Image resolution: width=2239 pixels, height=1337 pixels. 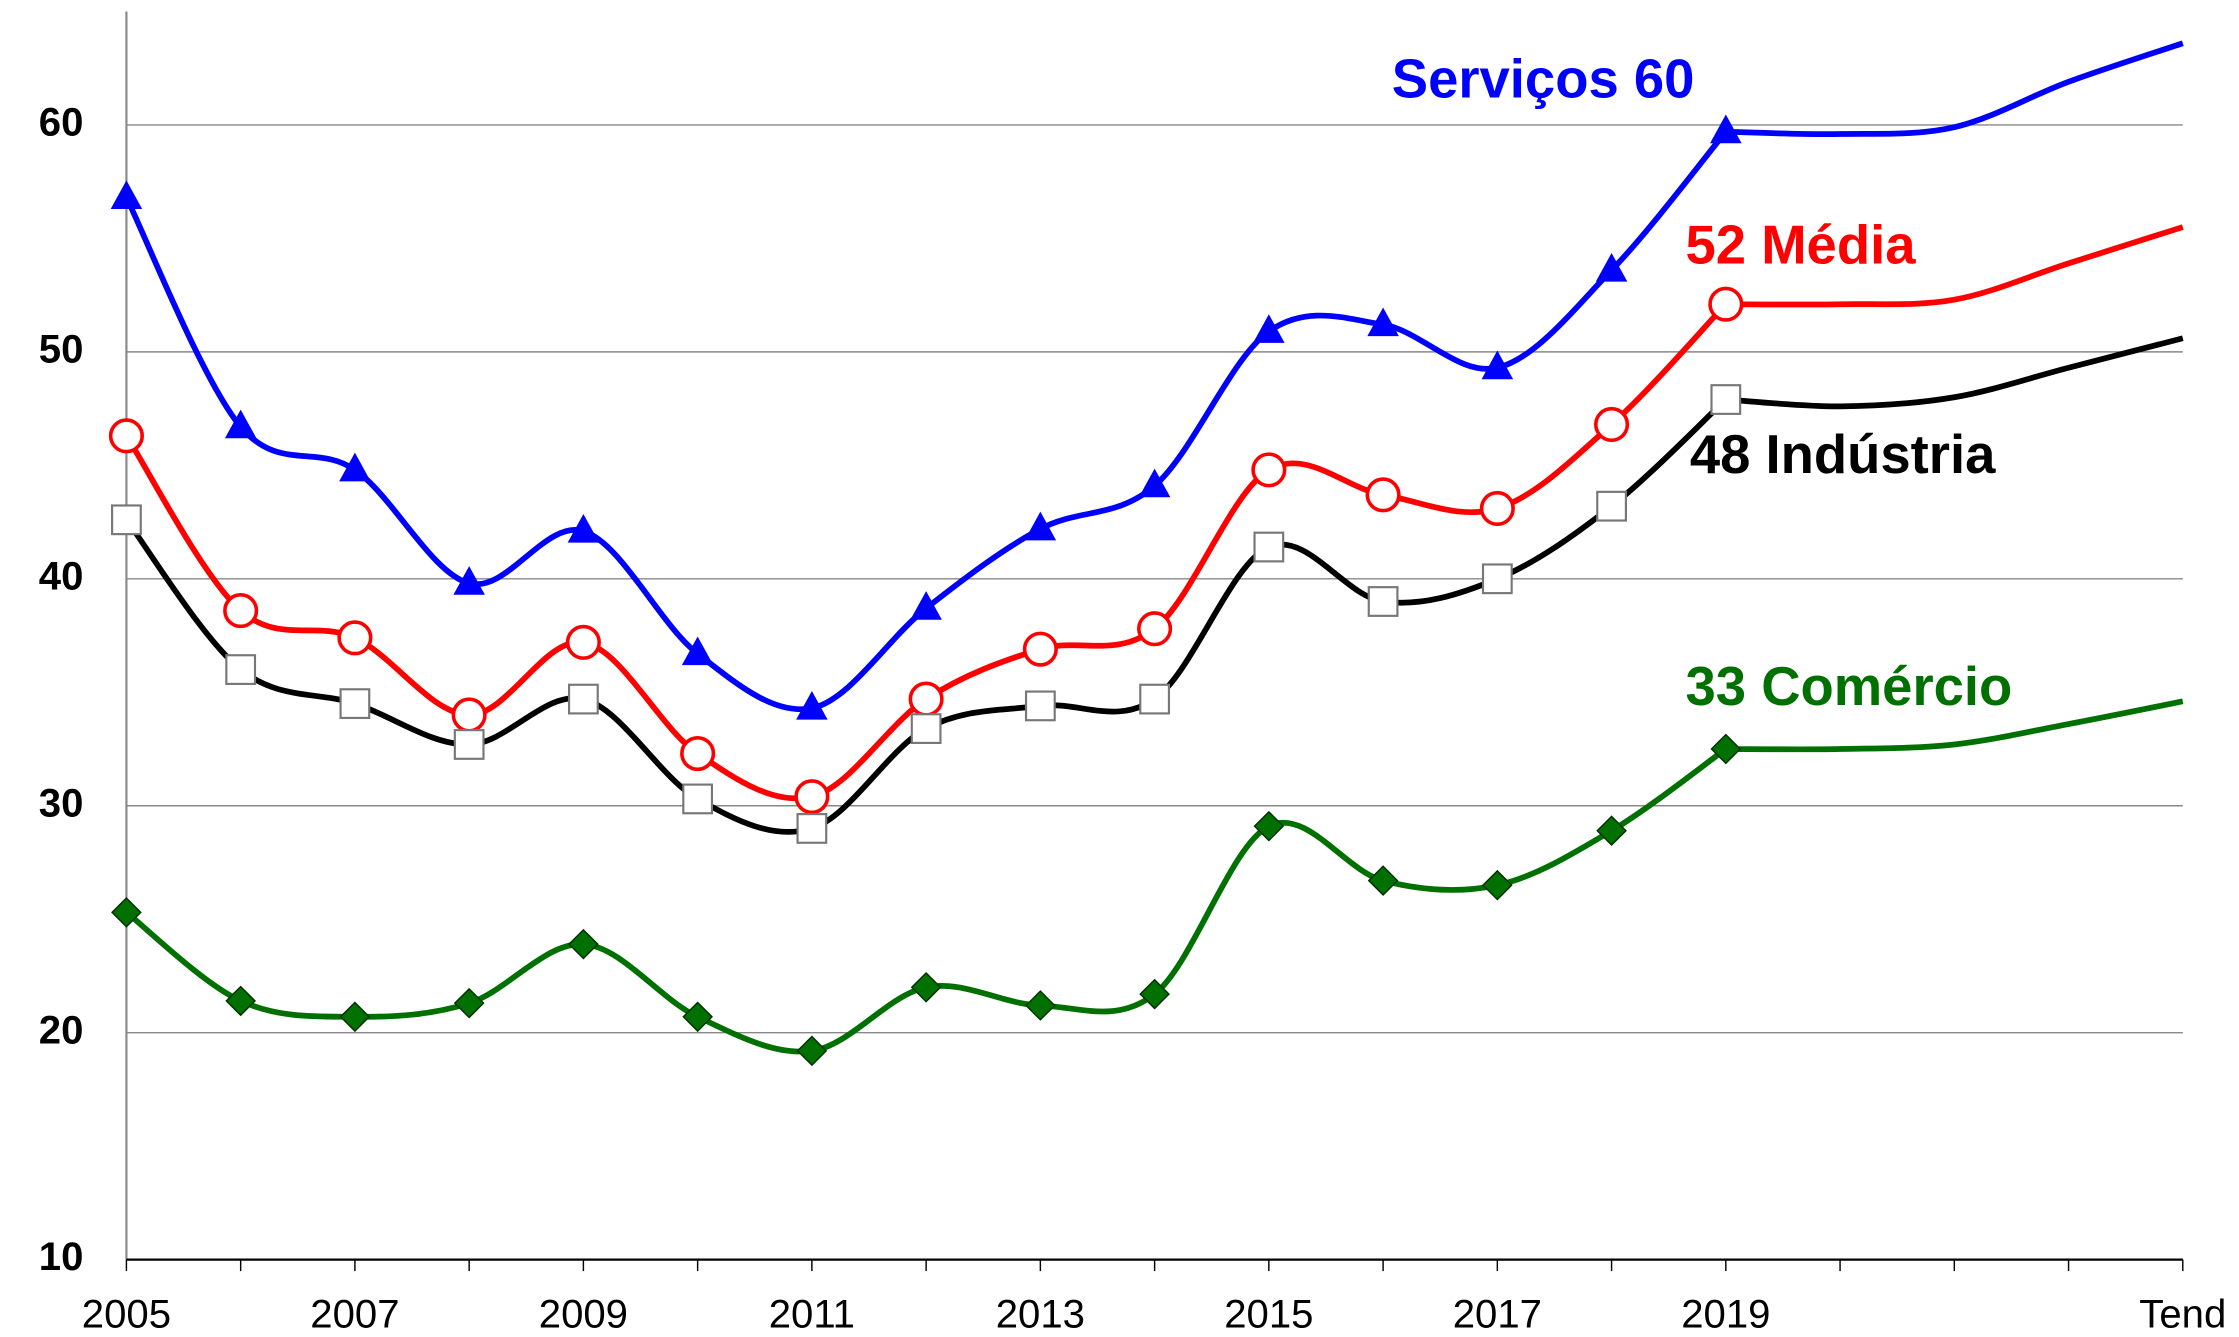 I want to click on x-tick-label: 2009, so click(x=583, y=1314).